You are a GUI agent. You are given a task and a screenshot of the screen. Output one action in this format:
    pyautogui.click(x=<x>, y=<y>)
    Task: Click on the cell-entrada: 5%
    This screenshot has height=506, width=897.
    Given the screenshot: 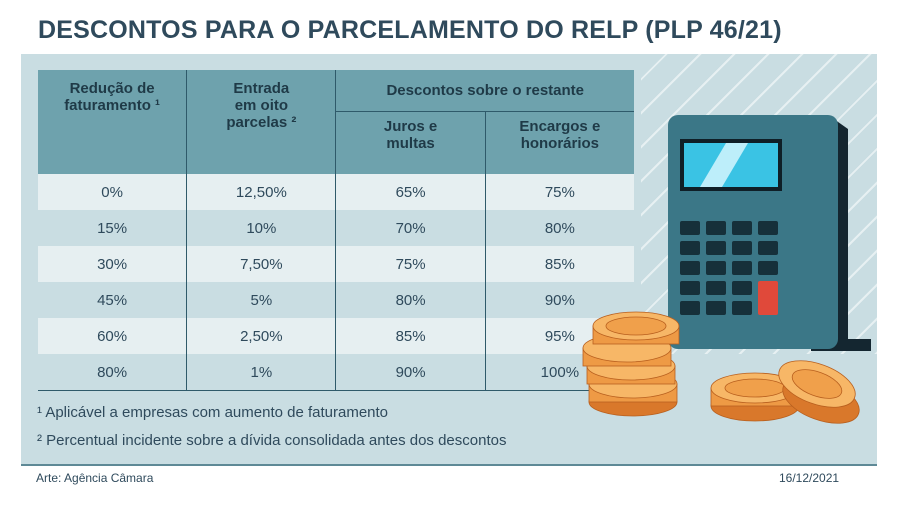 What is the action you would take?
    pyautogui.click(x=261, y=300)
    